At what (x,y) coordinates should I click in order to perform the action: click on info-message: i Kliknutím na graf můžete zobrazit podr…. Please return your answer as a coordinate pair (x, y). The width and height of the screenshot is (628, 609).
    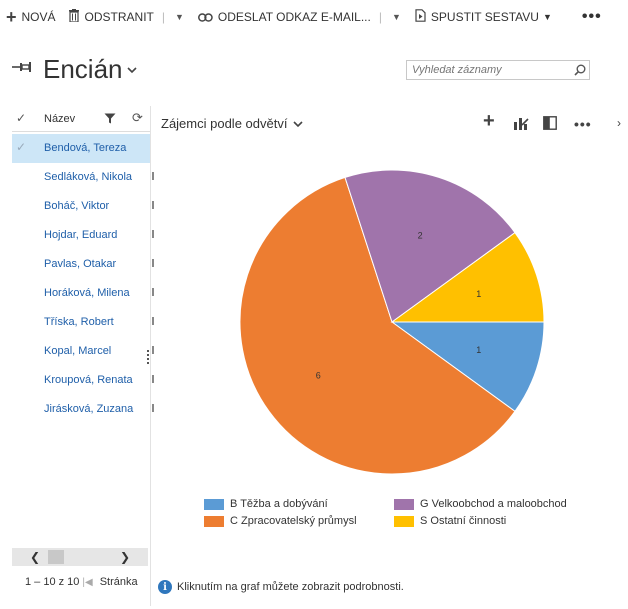
    Looking at the image, I should click on (281, 587).